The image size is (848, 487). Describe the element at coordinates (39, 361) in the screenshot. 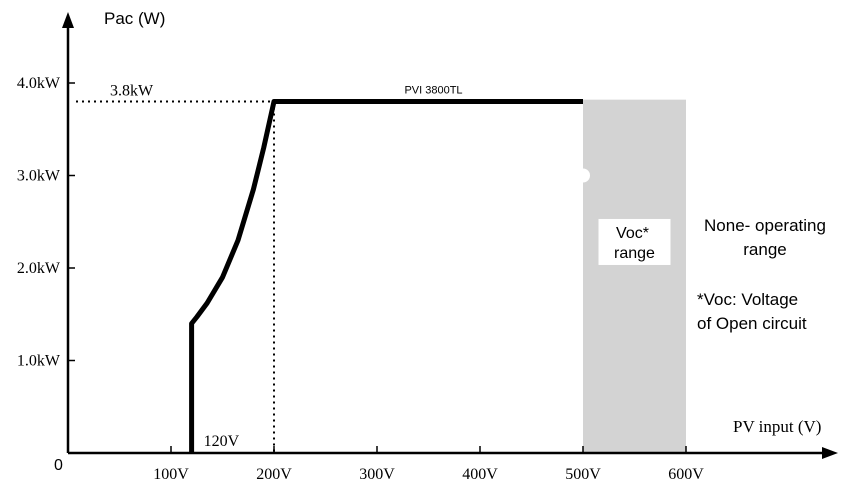

I see `y-tick-label-0: 1.0kW` at that location.